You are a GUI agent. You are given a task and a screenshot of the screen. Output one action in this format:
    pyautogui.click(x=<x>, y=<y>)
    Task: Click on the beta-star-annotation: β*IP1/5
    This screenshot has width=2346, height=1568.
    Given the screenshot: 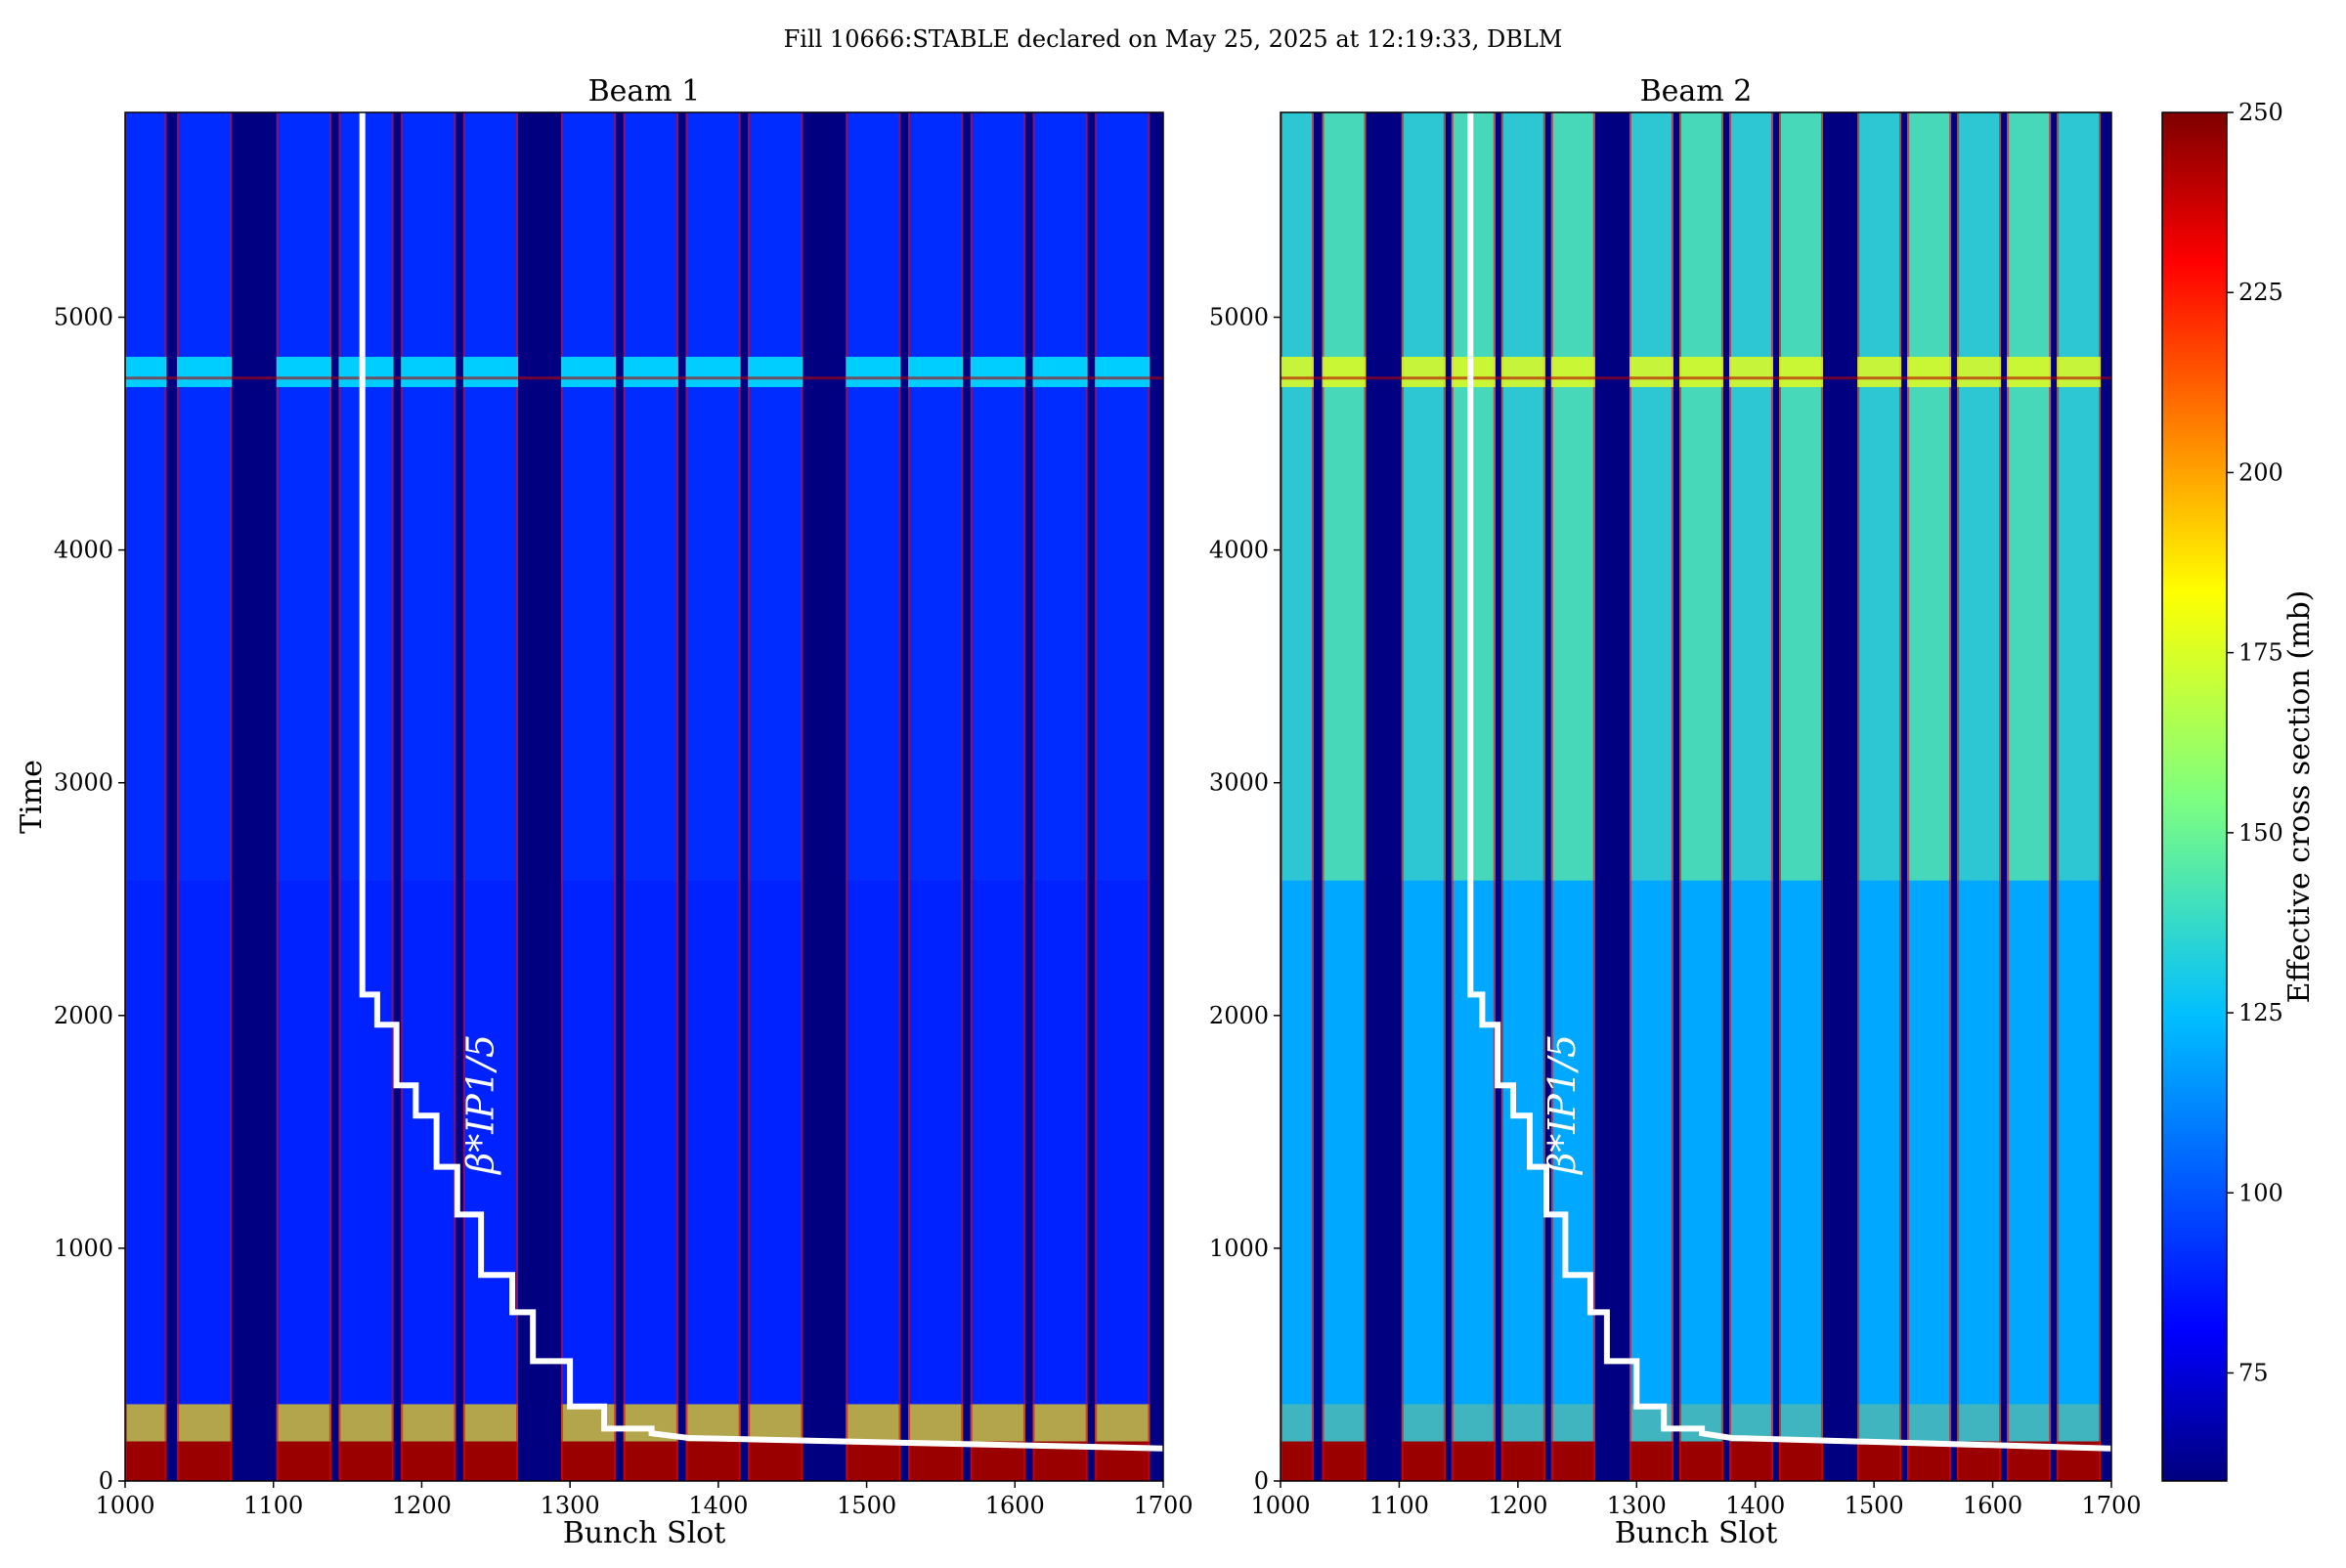 What is the action you would take?
    pyautogui.click(x=1563, y=1105)
    